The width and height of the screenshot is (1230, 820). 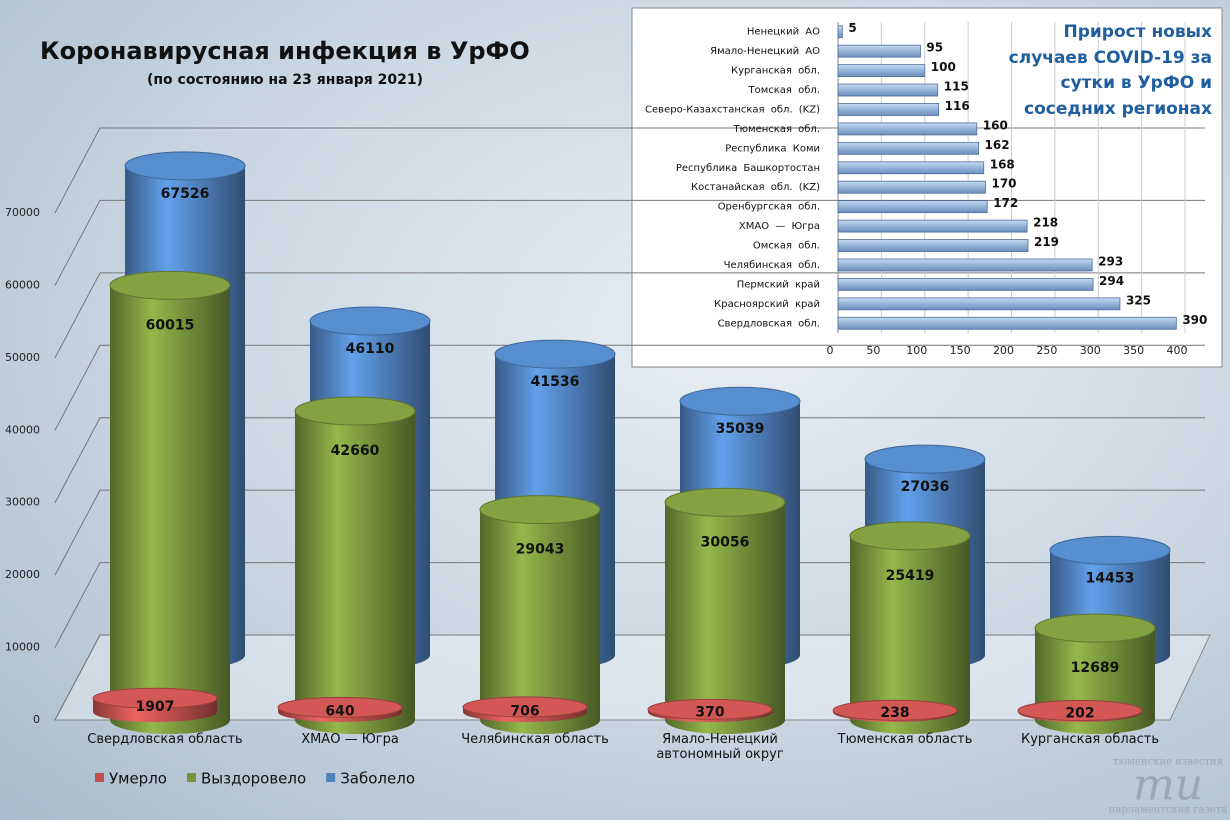 I want to click on value-label: 293, so click(x=1110, y=261).